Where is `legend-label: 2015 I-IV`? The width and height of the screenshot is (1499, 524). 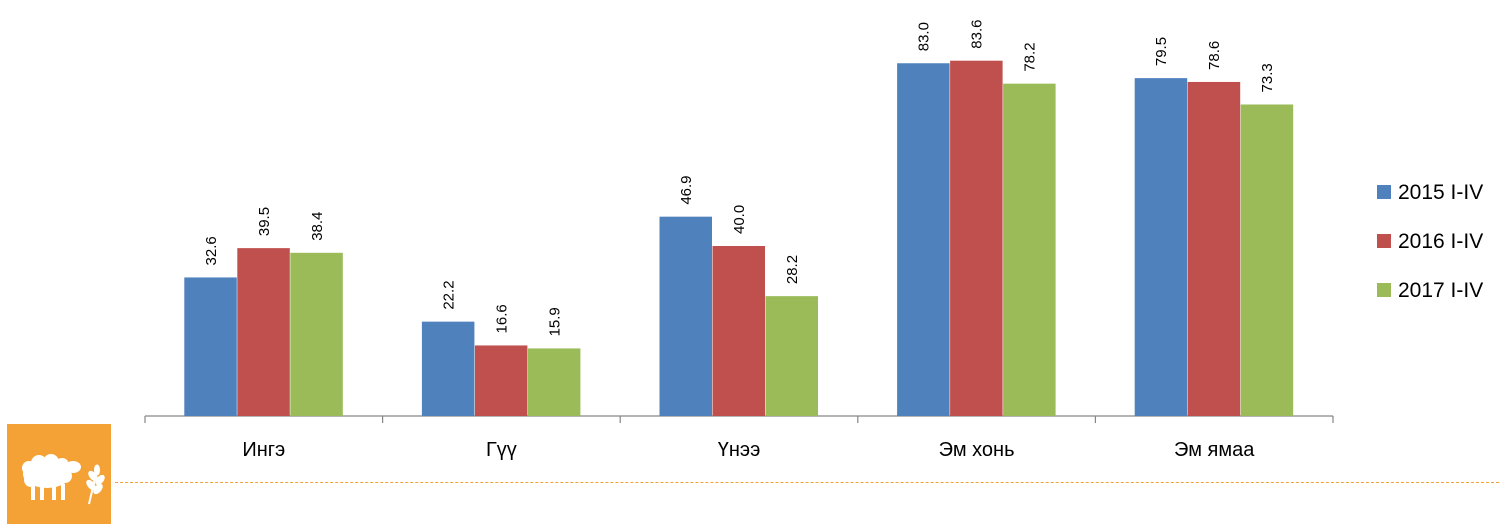 legend-label: 2015 I-IV is located at coordinates (1440, 192).